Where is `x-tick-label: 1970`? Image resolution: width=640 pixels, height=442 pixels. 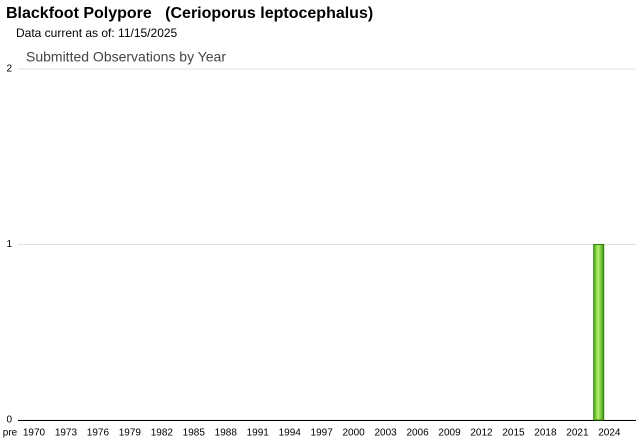 x-tick-label: 1970 is located at coordinates (34, 433).